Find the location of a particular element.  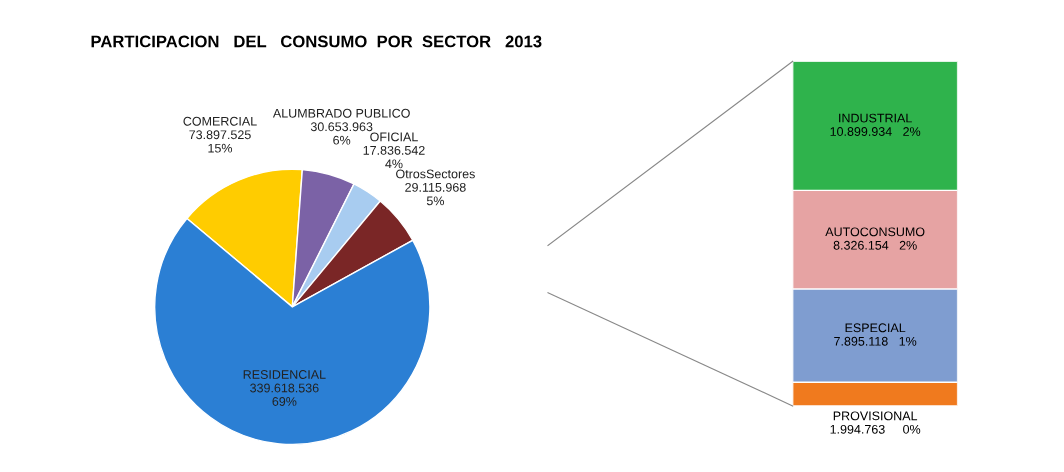

data-label: 73.897.525 15% is located at coordinates (220, 141).